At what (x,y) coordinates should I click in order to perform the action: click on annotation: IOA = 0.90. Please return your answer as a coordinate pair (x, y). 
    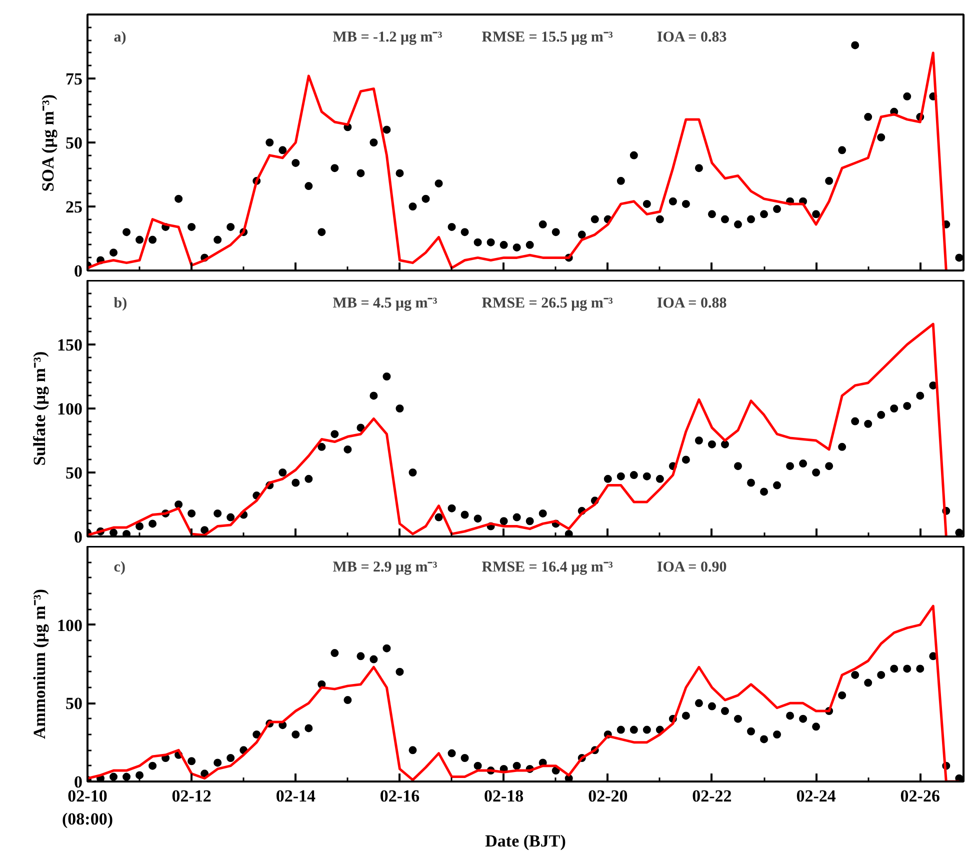
    Looking at the image, I should click on (691, 568).